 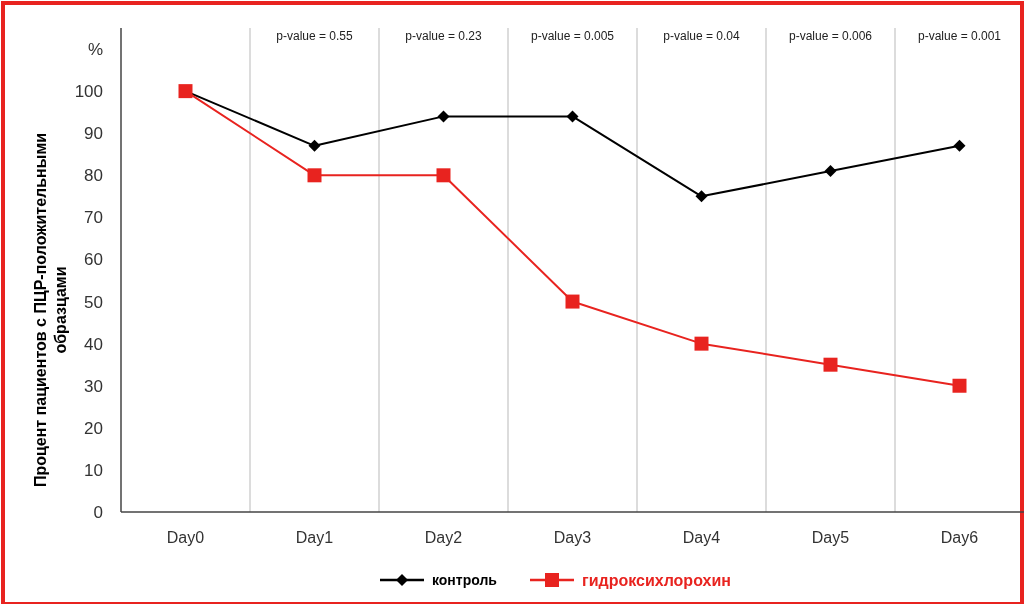 I want to click on y-tick-label: 40, so click(x=93, y=344).